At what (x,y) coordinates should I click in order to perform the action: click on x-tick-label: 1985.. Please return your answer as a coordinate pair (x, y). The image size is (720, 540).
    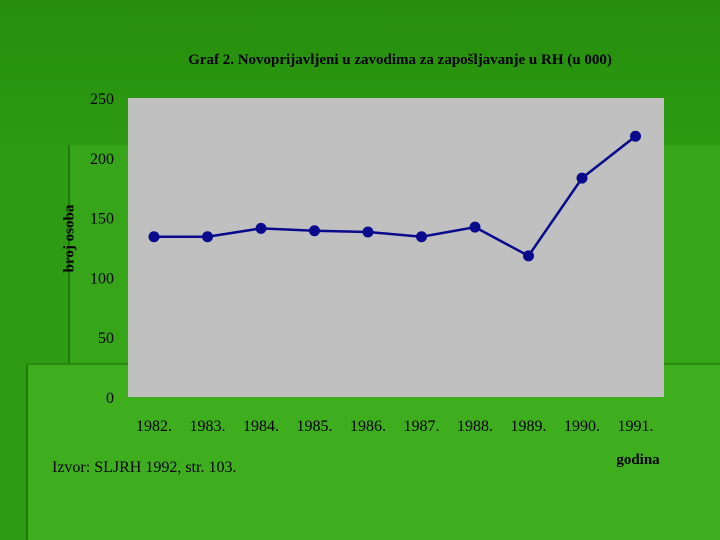
    Looking at the image, I should click on (315, 426).